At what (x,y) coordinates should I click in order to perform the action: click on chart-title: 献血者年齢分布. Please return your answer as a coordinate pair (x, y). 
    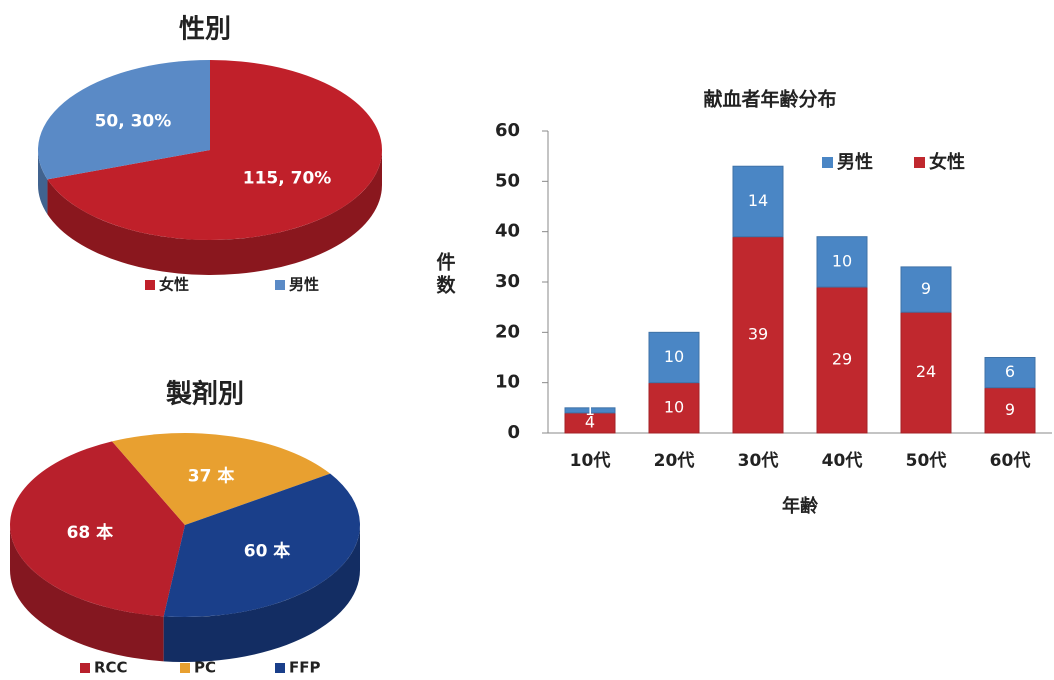
    Looking at the image, I should click on (769, 99).